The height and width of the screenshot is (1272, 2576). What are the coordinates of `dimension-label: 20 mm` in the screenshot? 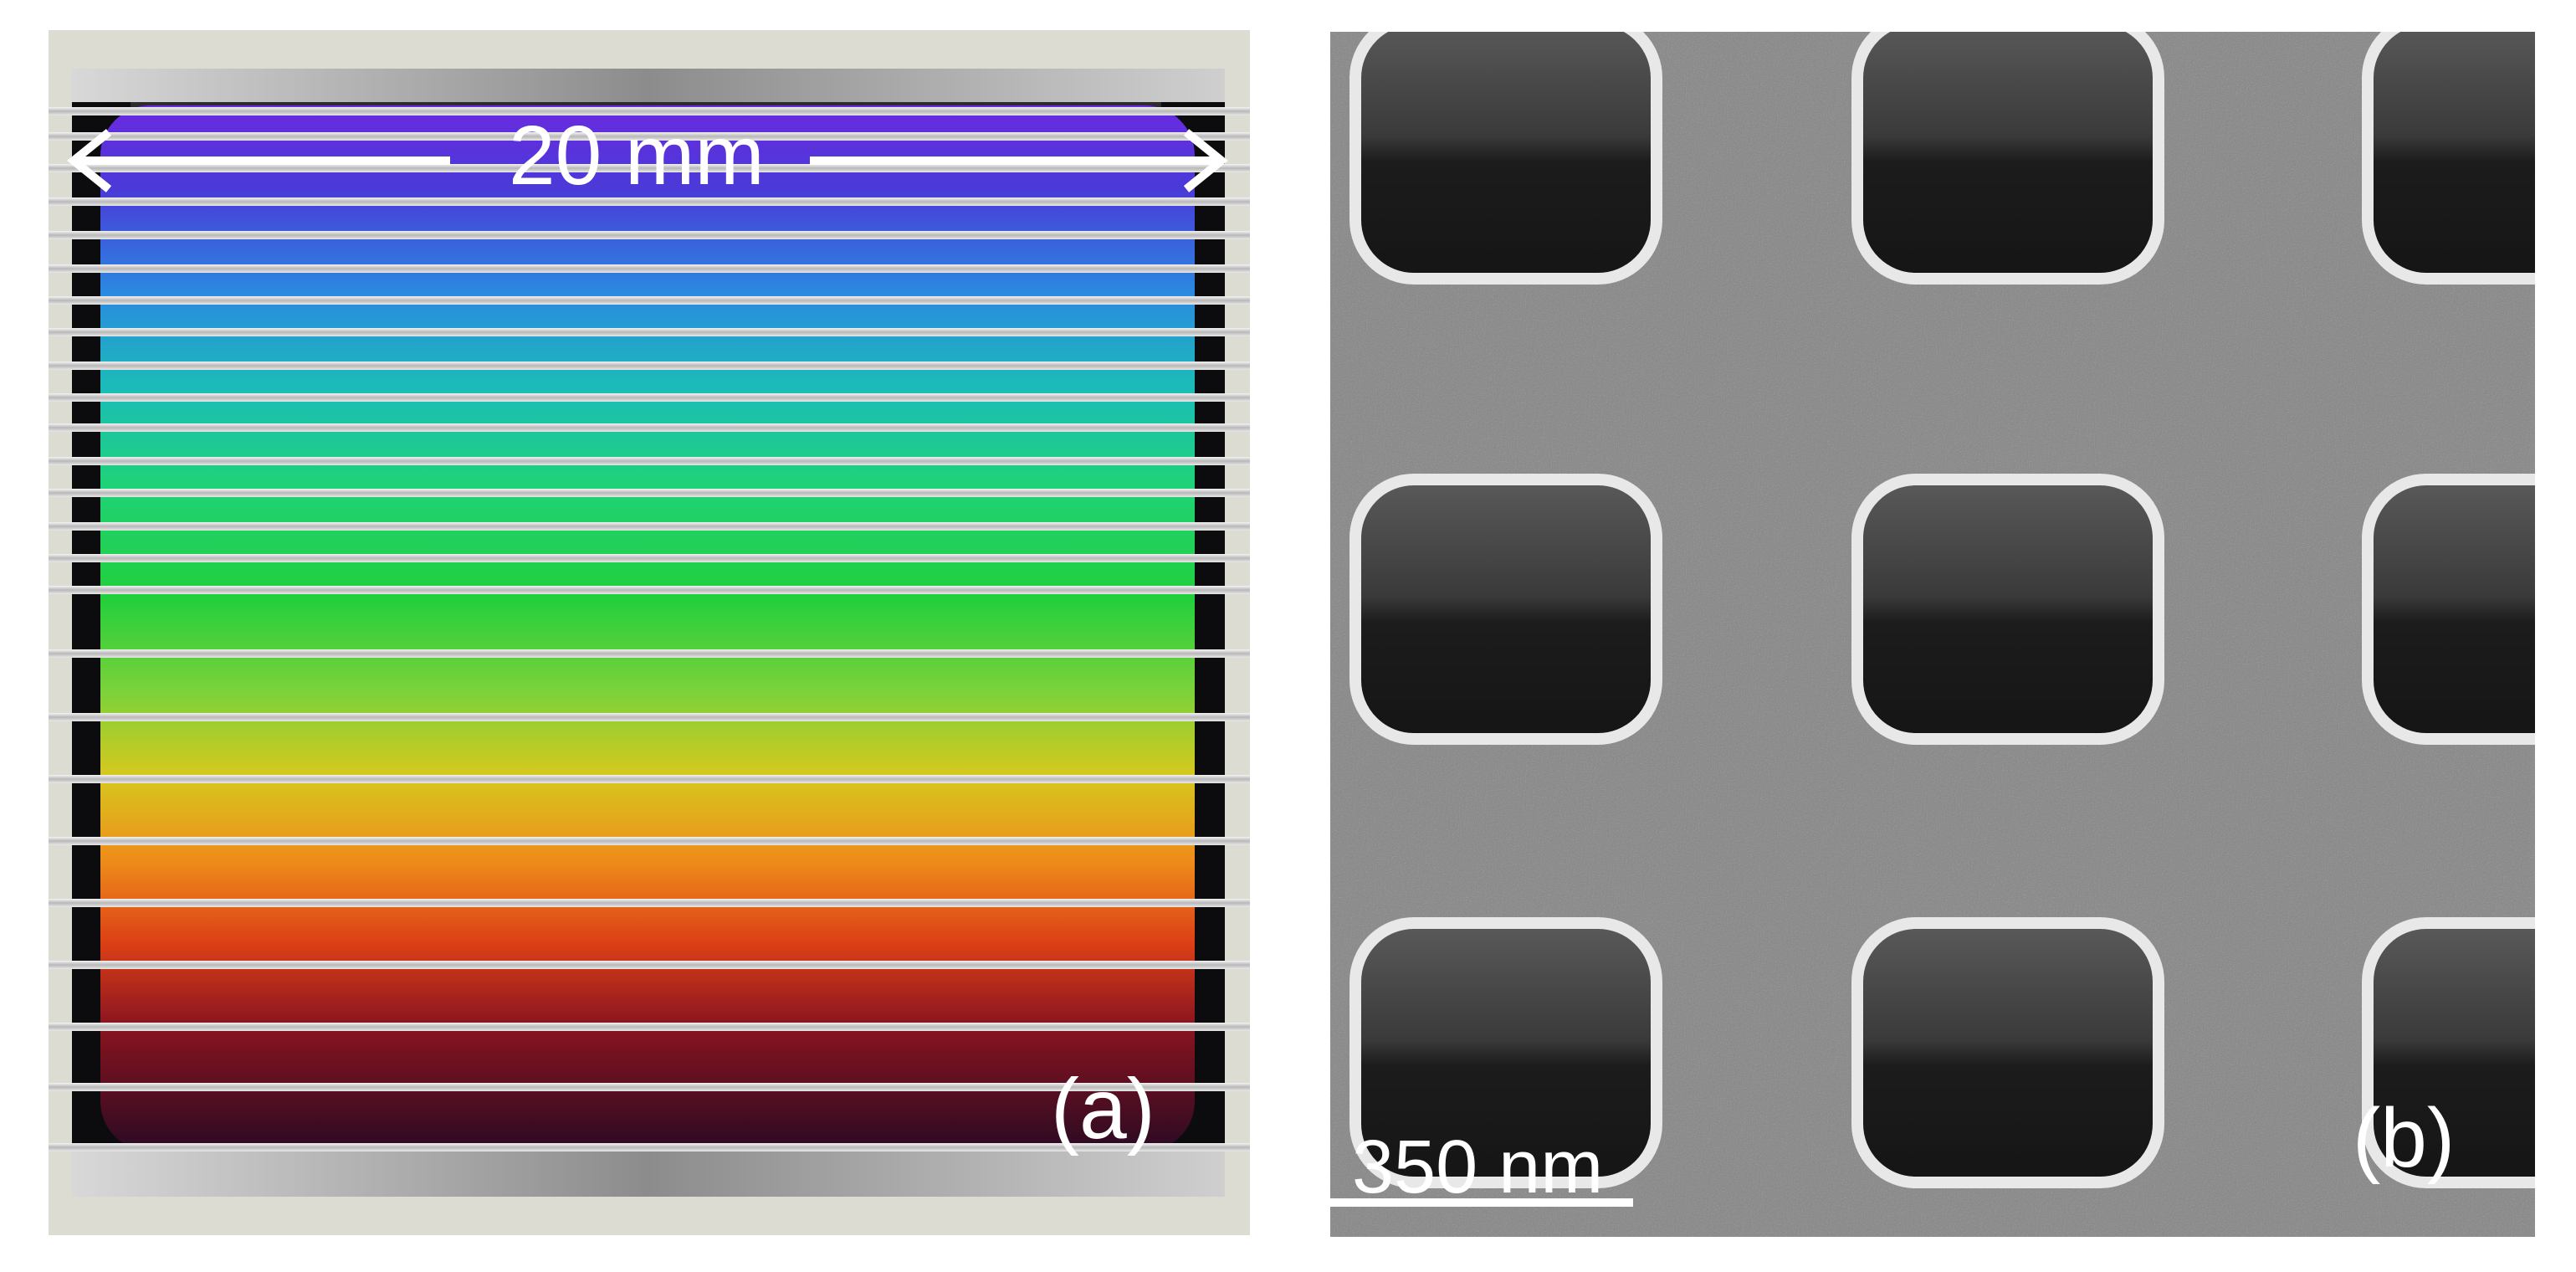 It's located at (637, 156).